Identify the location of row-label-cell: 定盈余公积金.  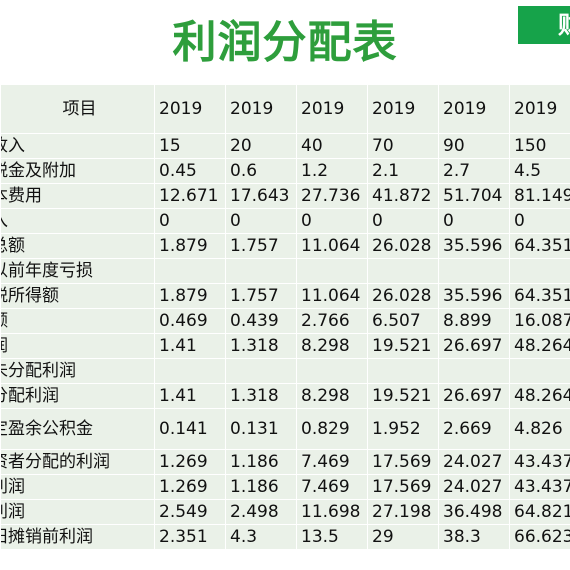
(77, 429).